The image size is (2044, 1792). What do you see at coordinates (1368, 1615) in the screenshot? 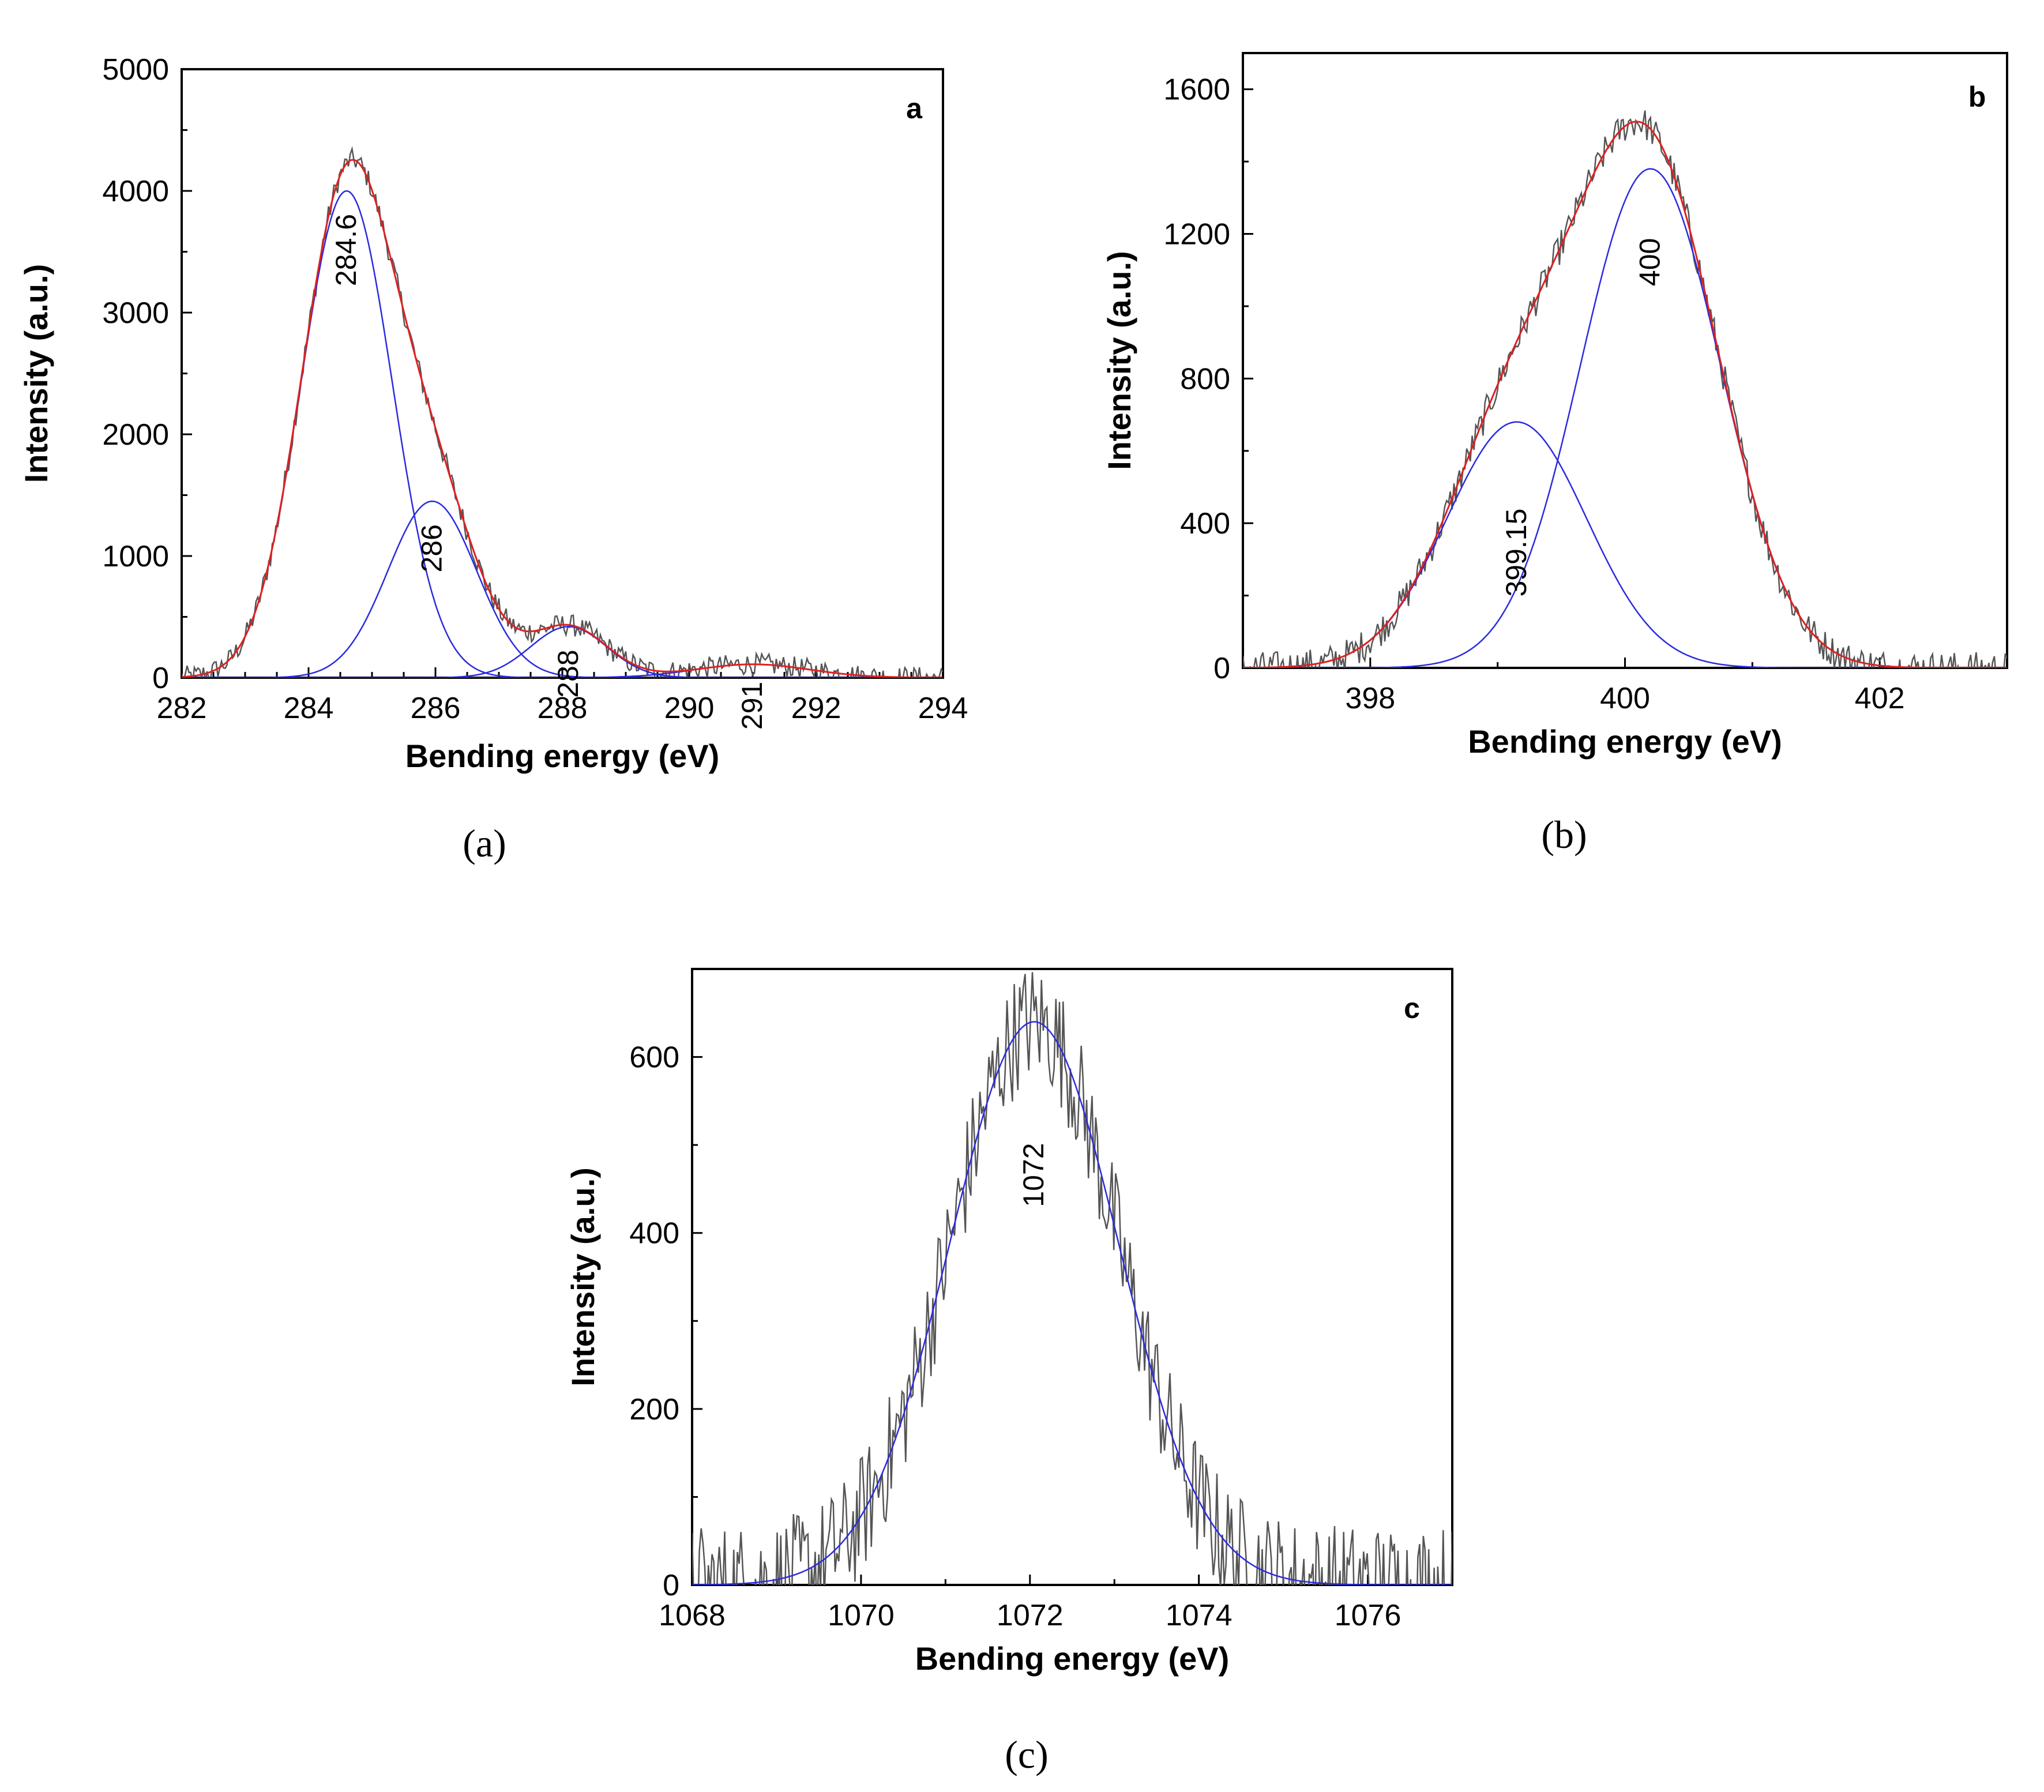
I see `x-tick-label: 1076` at bounding box center [1368, 1615].